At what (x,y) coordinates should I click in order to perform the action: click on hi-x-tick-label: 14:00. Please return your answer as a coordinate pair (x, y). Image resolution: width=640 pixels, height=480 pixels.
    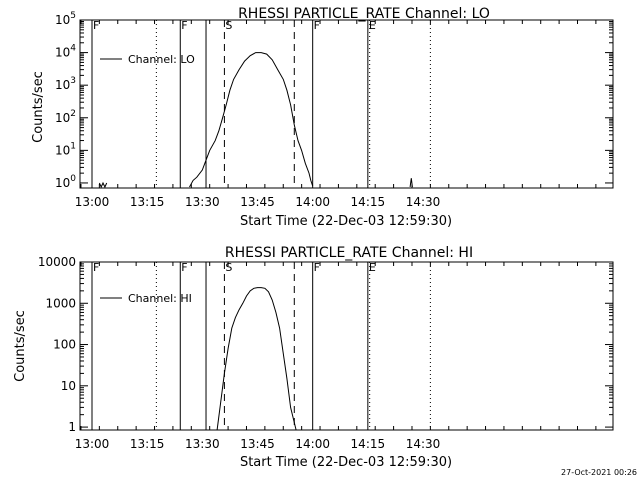
    Looking at the image, I should click on (312, 444).